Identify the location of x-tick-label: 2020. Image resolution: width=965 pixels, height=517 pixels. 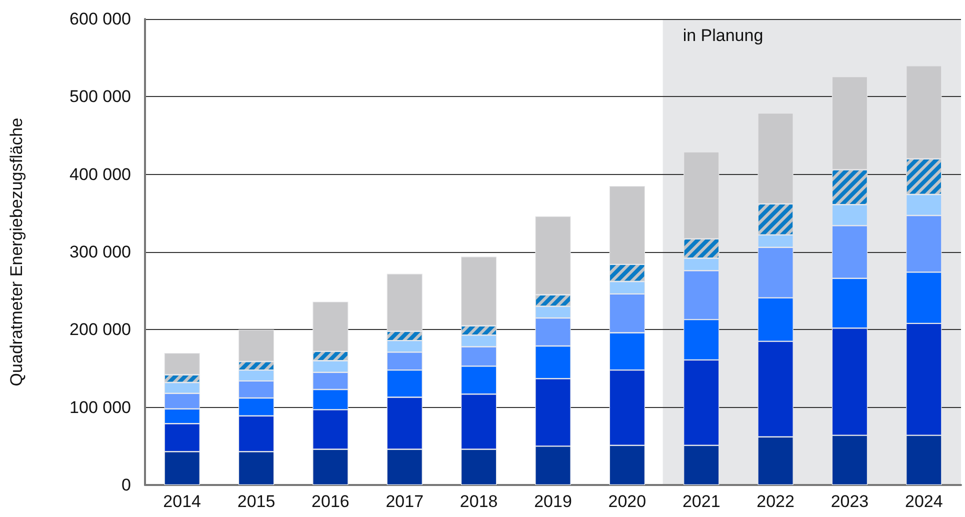
(627, 501).